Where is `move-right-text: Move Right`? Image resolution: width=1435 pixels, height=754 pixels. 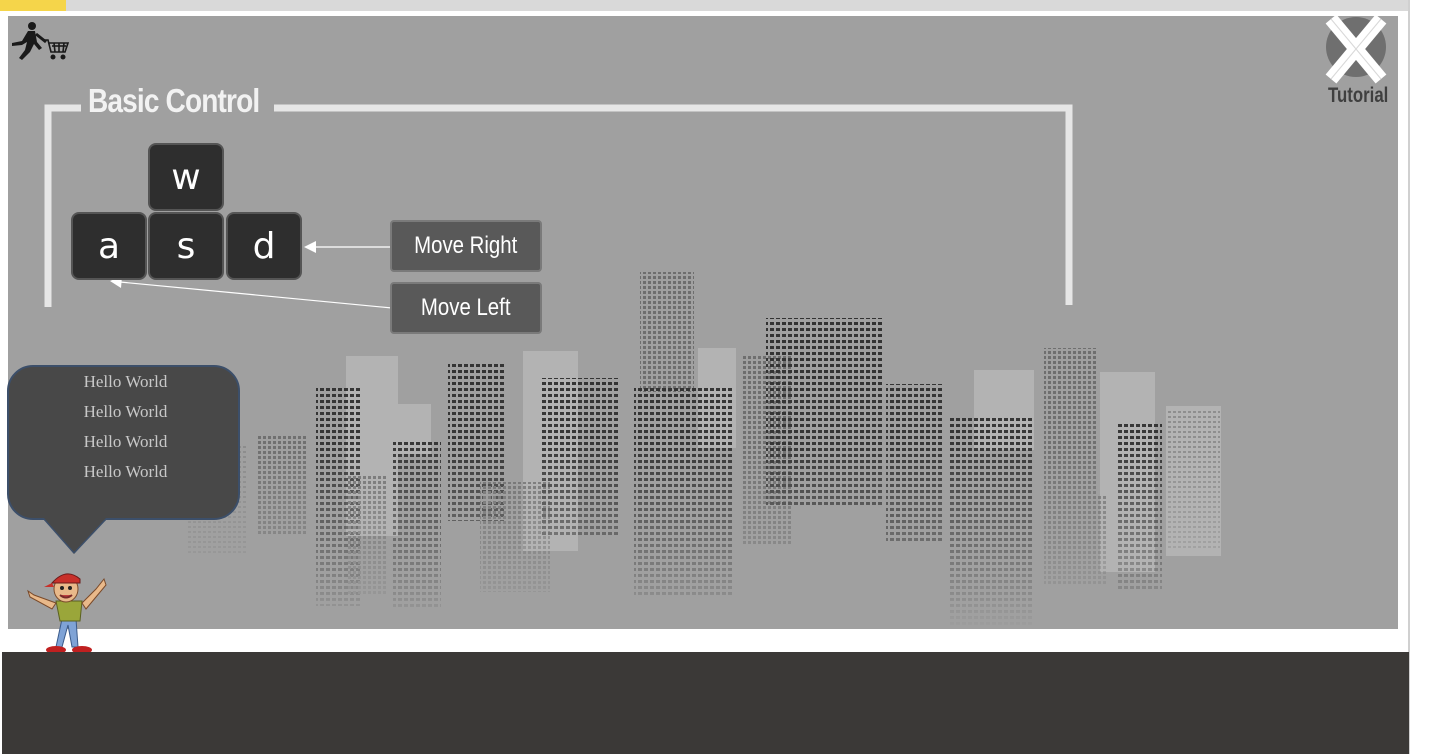
move-right-text: Move Right is located at coordinates (466, 245).